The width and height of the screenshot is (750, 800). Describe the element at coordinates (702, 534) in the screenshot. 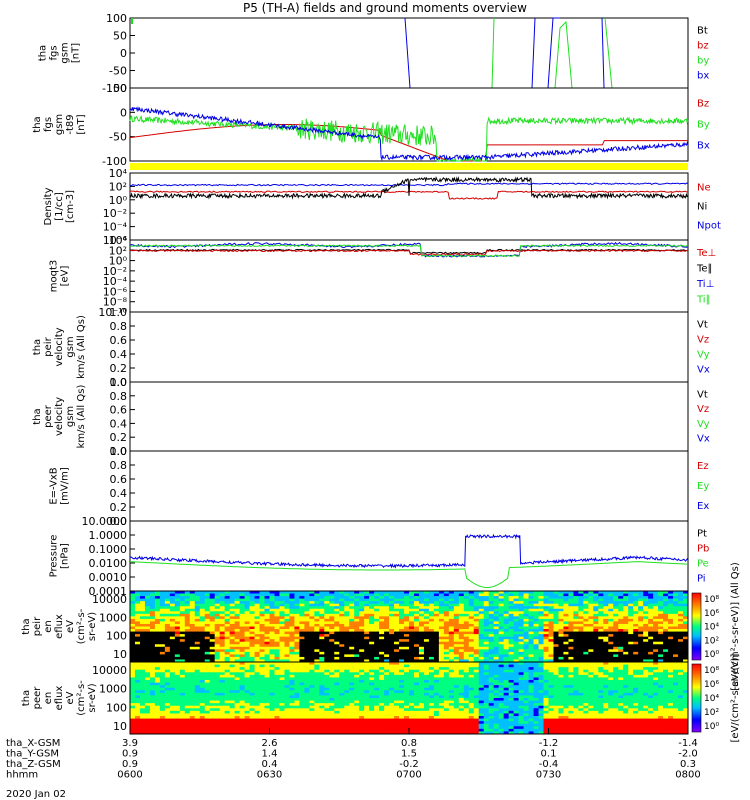

I see `legend-entry: Pt` at that location.